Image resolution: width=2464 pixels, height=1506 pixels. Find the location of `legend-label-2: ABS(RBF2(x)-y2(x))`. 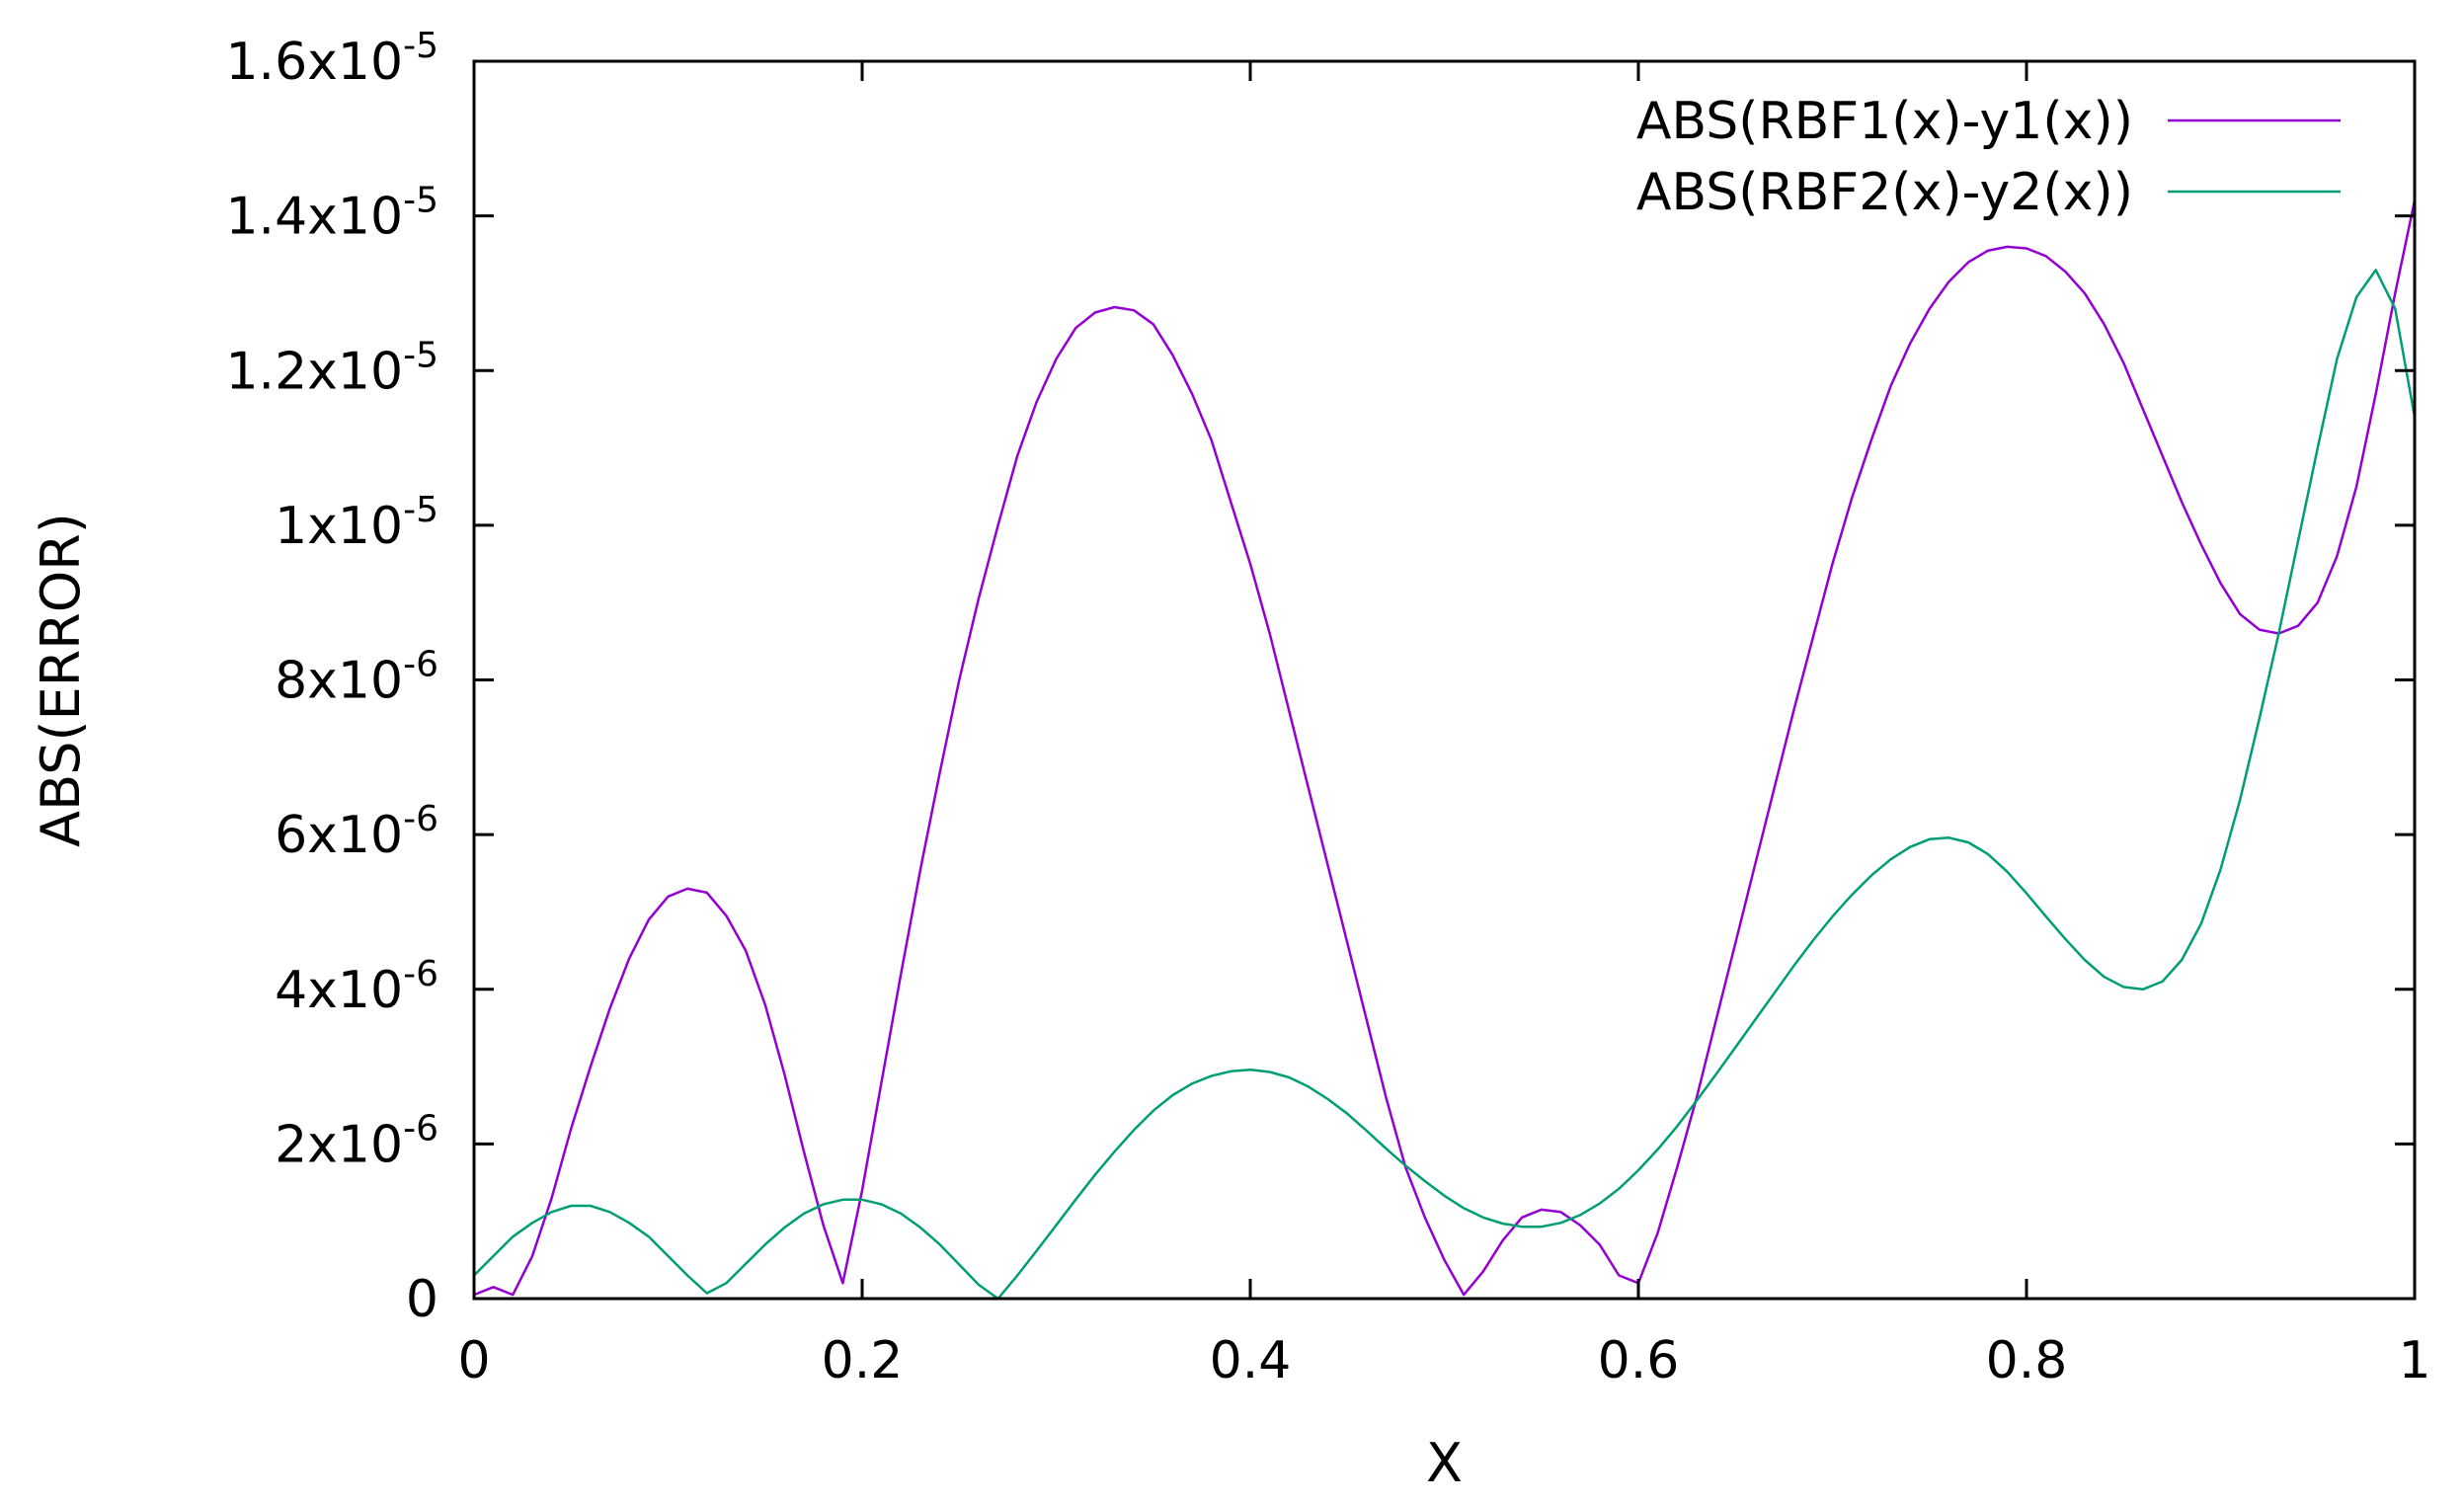

legend-label-2: ABS(RBF2(x)-y2(x)) is located at coordinates (1884, 192).